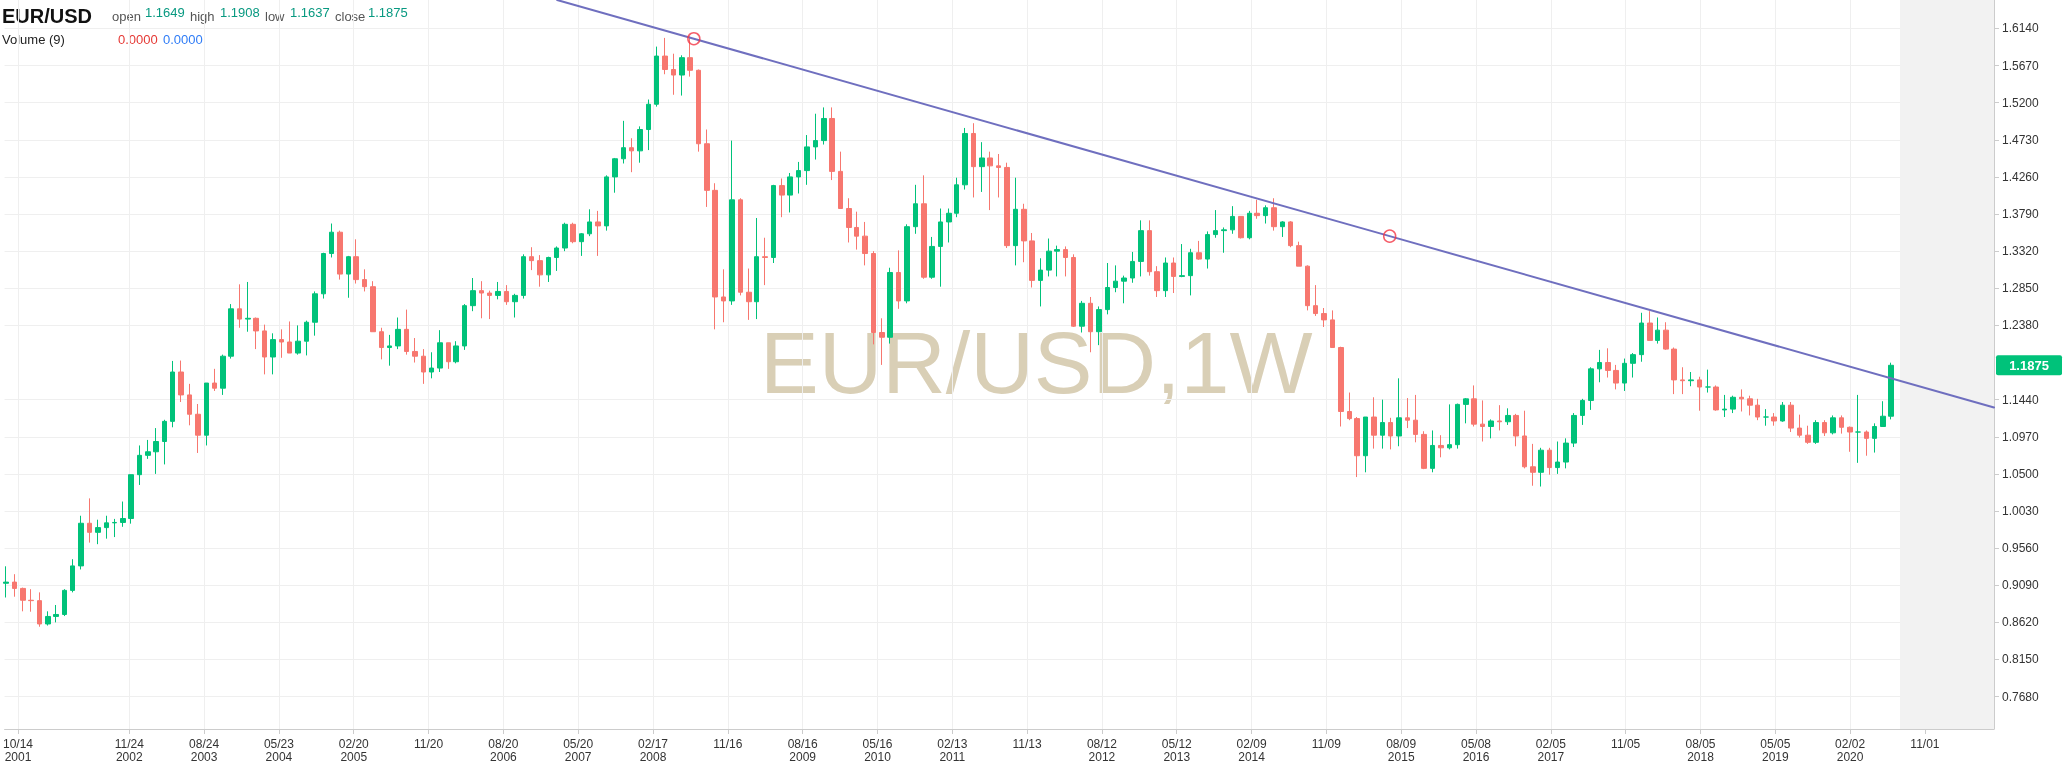 This screenshot has height=763, width=2064. Describe the element at coordinates (2021, 659) in the screenshot. I see `y-tick-label: 0.8150` at that location.